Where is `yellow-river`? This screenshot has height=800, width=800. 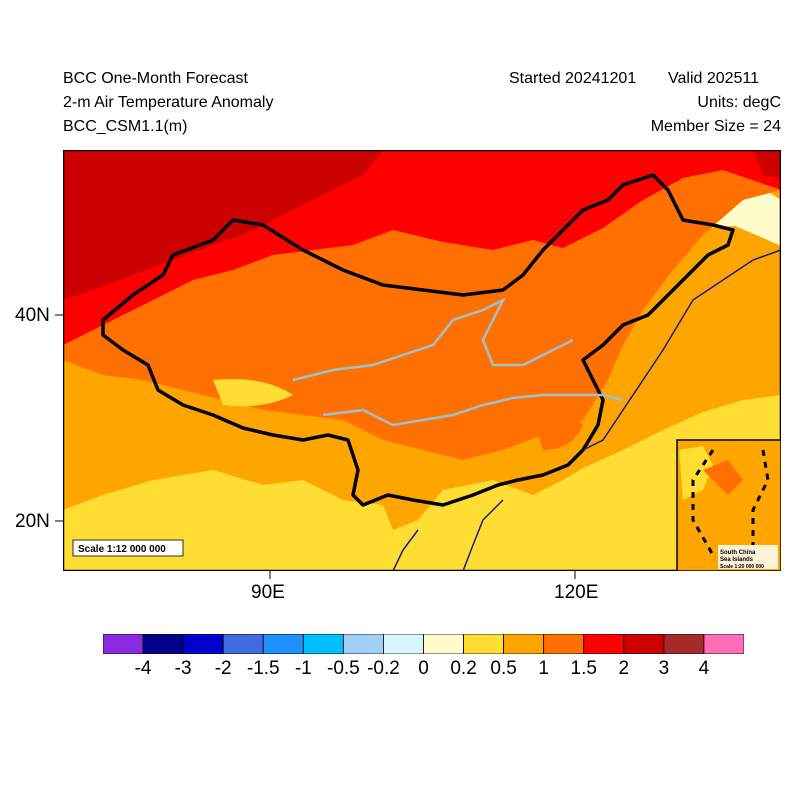
yellow-river is located at coordinates (433, 339).